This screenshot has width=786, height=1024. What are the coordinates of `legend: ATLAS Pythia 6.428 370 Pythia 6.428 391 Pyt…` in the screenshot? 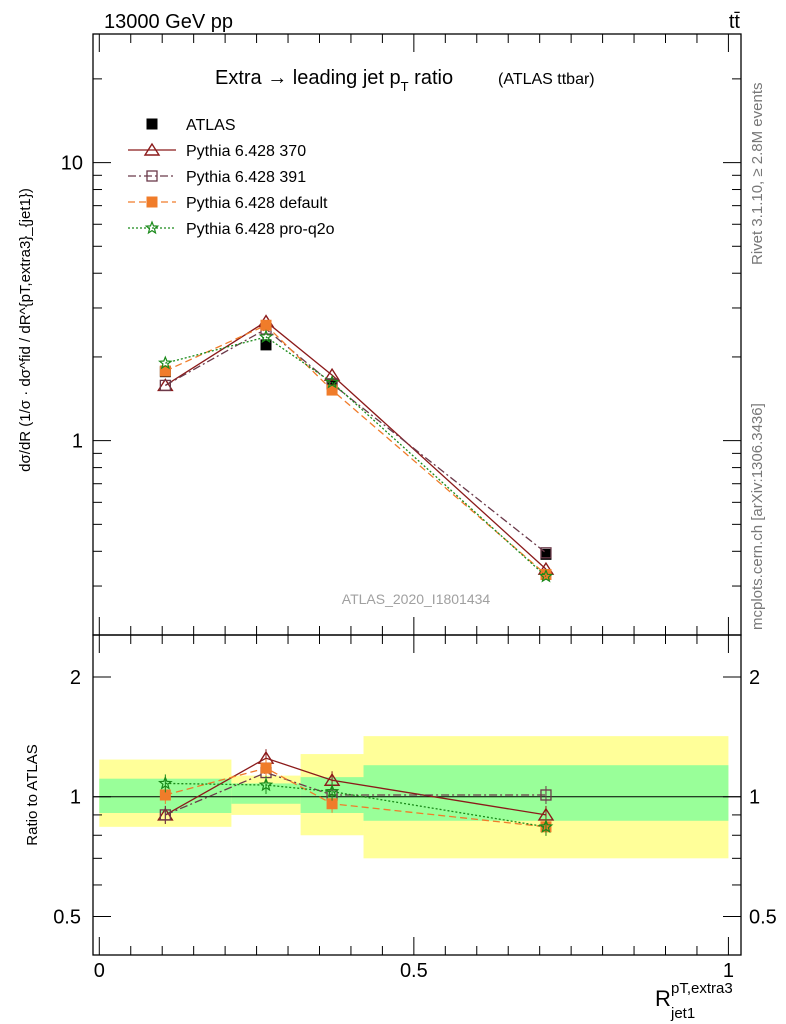 It's located at (231, 177).